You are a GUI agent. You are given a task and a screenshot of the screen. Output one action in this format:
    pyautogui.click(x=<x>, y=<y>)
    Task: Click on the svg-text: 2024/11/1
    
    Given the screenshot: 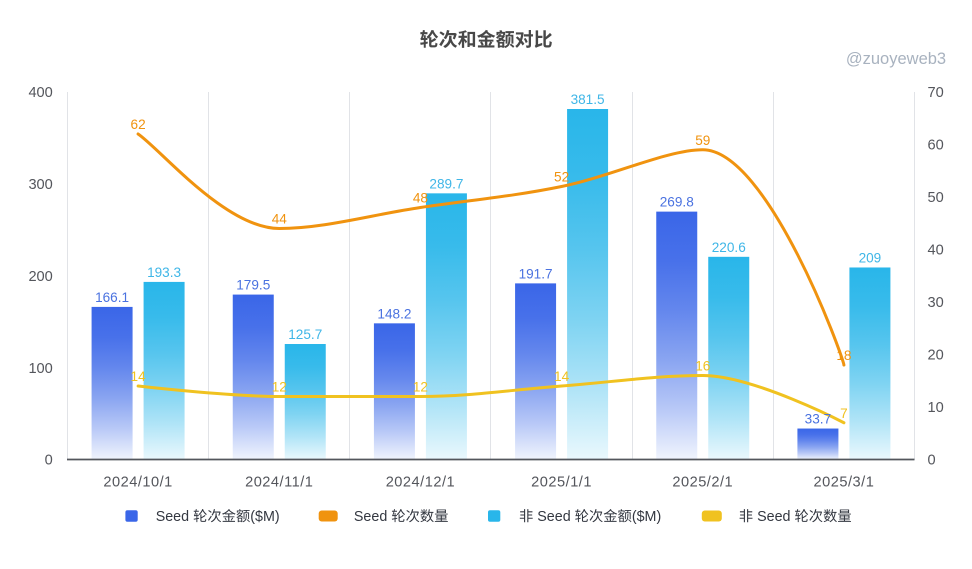 What is the action you would take?
    pyautogui.click(x=279, y=483)
    